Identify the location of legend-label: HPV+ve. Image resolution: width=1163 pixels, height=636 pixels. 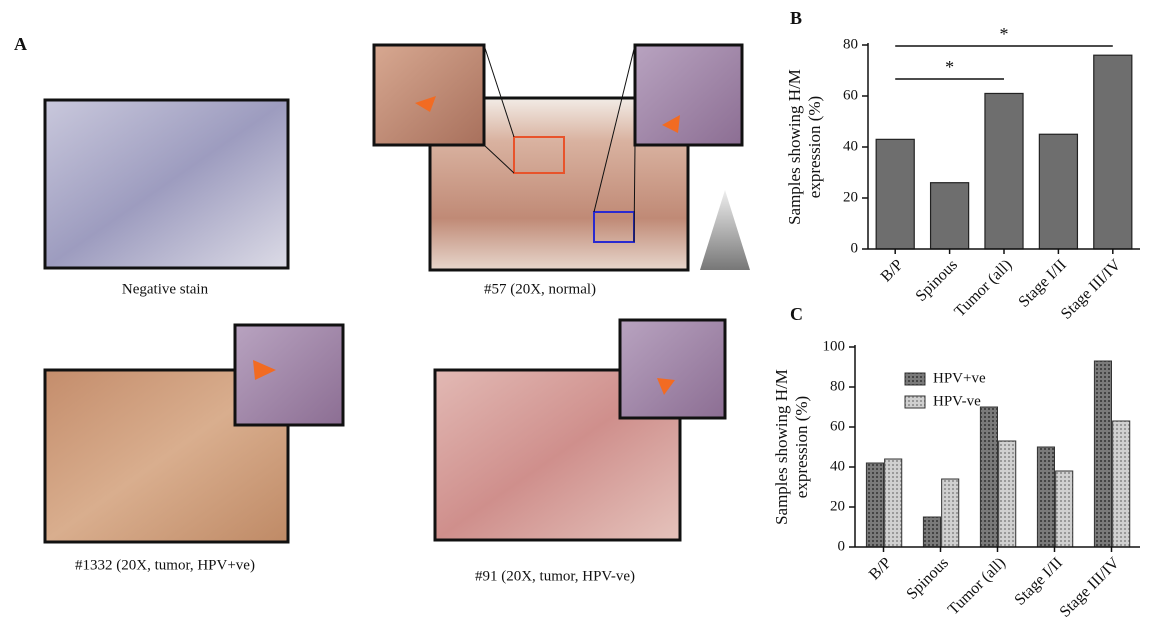
(959, 378).